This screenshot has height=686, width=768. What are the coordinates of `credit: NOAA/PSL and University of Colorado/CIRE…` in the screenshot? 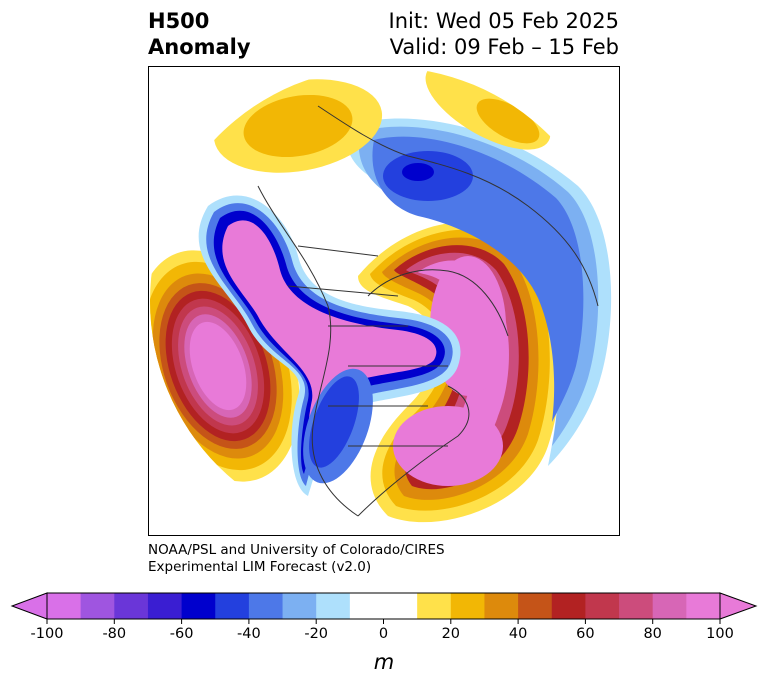 It's located at (296, 559).